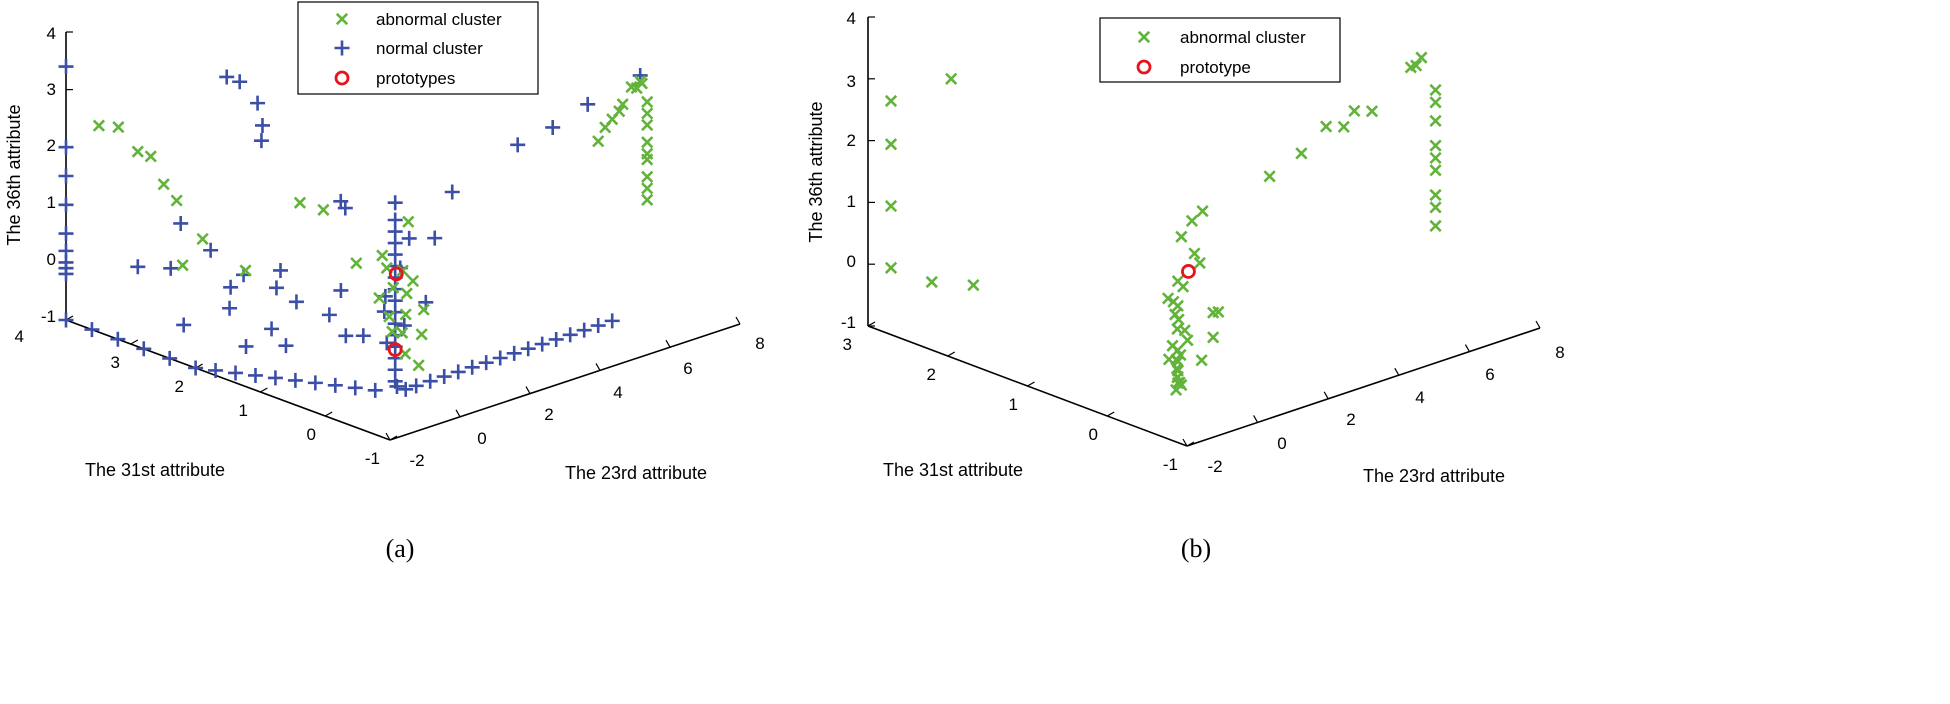 The image size is (1950, 704). What do you see at coordinates (372, 458) in the screenshot?
I see `y-tick-label: -1` at bounding box center [372, 458].